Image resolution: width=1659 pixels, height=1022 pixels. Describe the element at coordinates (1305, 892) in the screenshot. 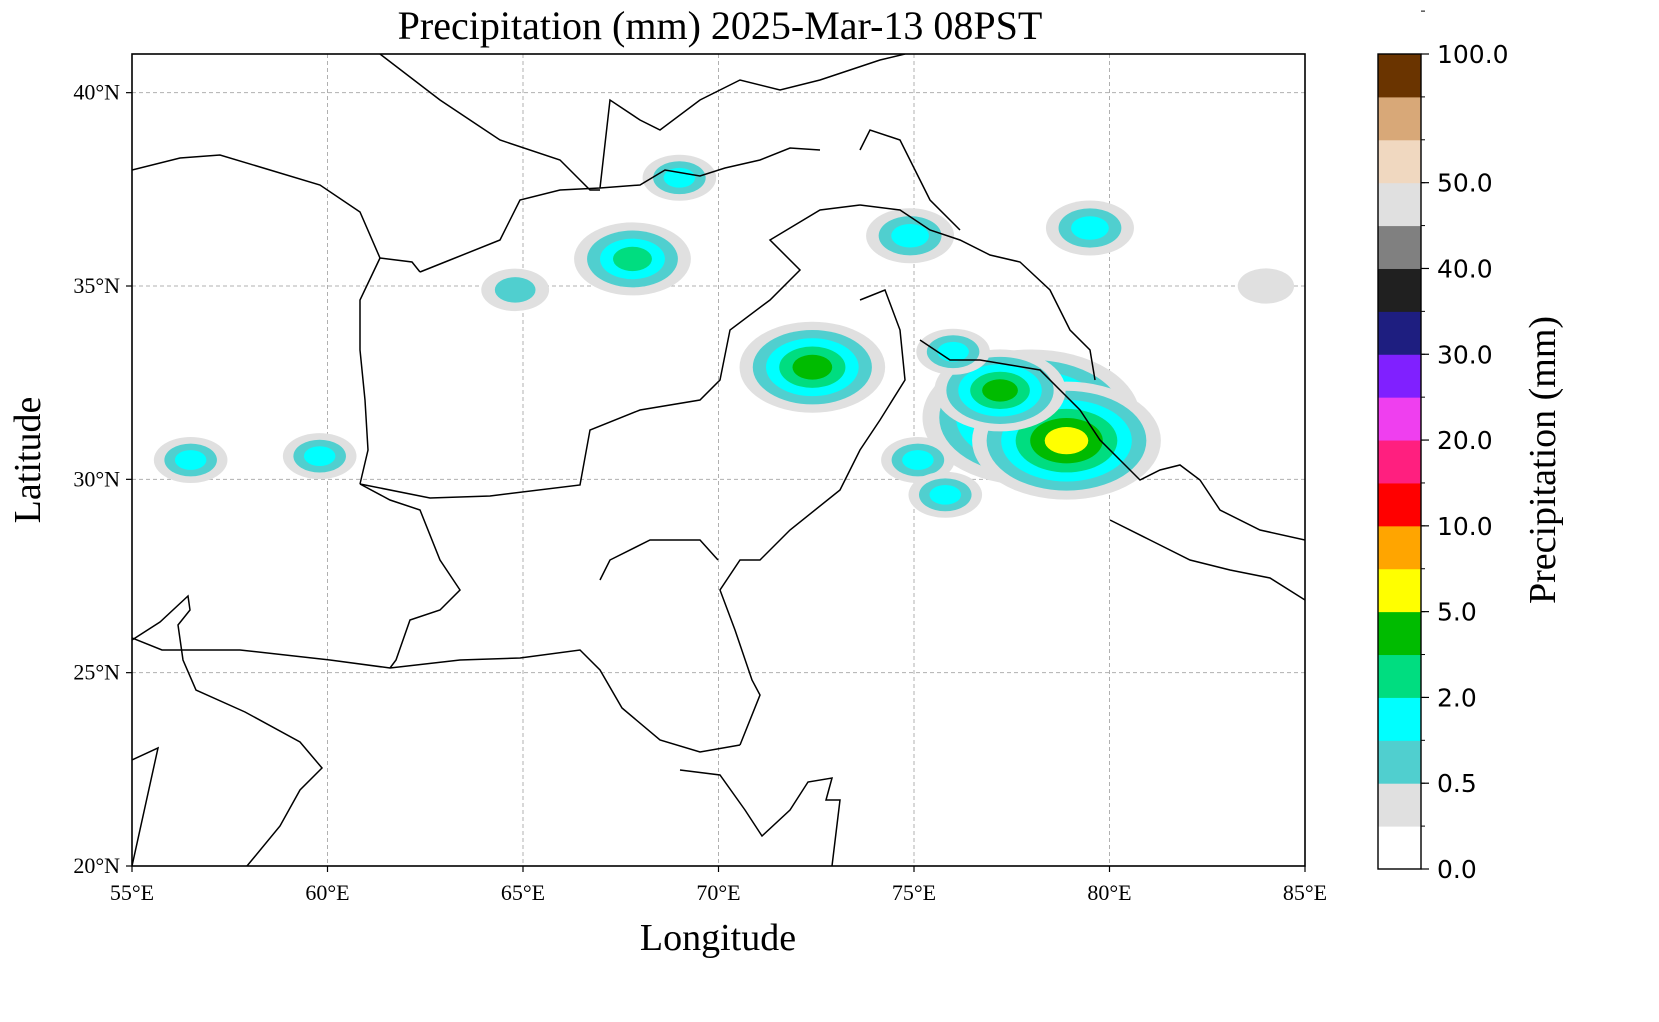

I see `lon-tick-label: 85°E` at that location.